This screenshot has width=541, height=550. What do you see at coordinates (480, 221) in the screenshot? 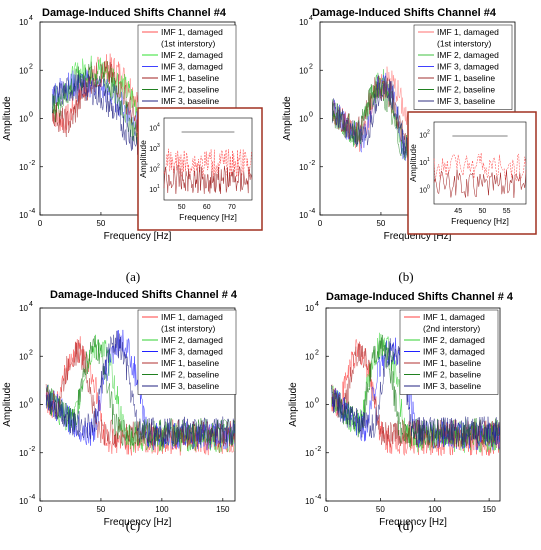
I see `inset-x-axis-label: Frequency [Hz]` at bounding box center [480, 221].